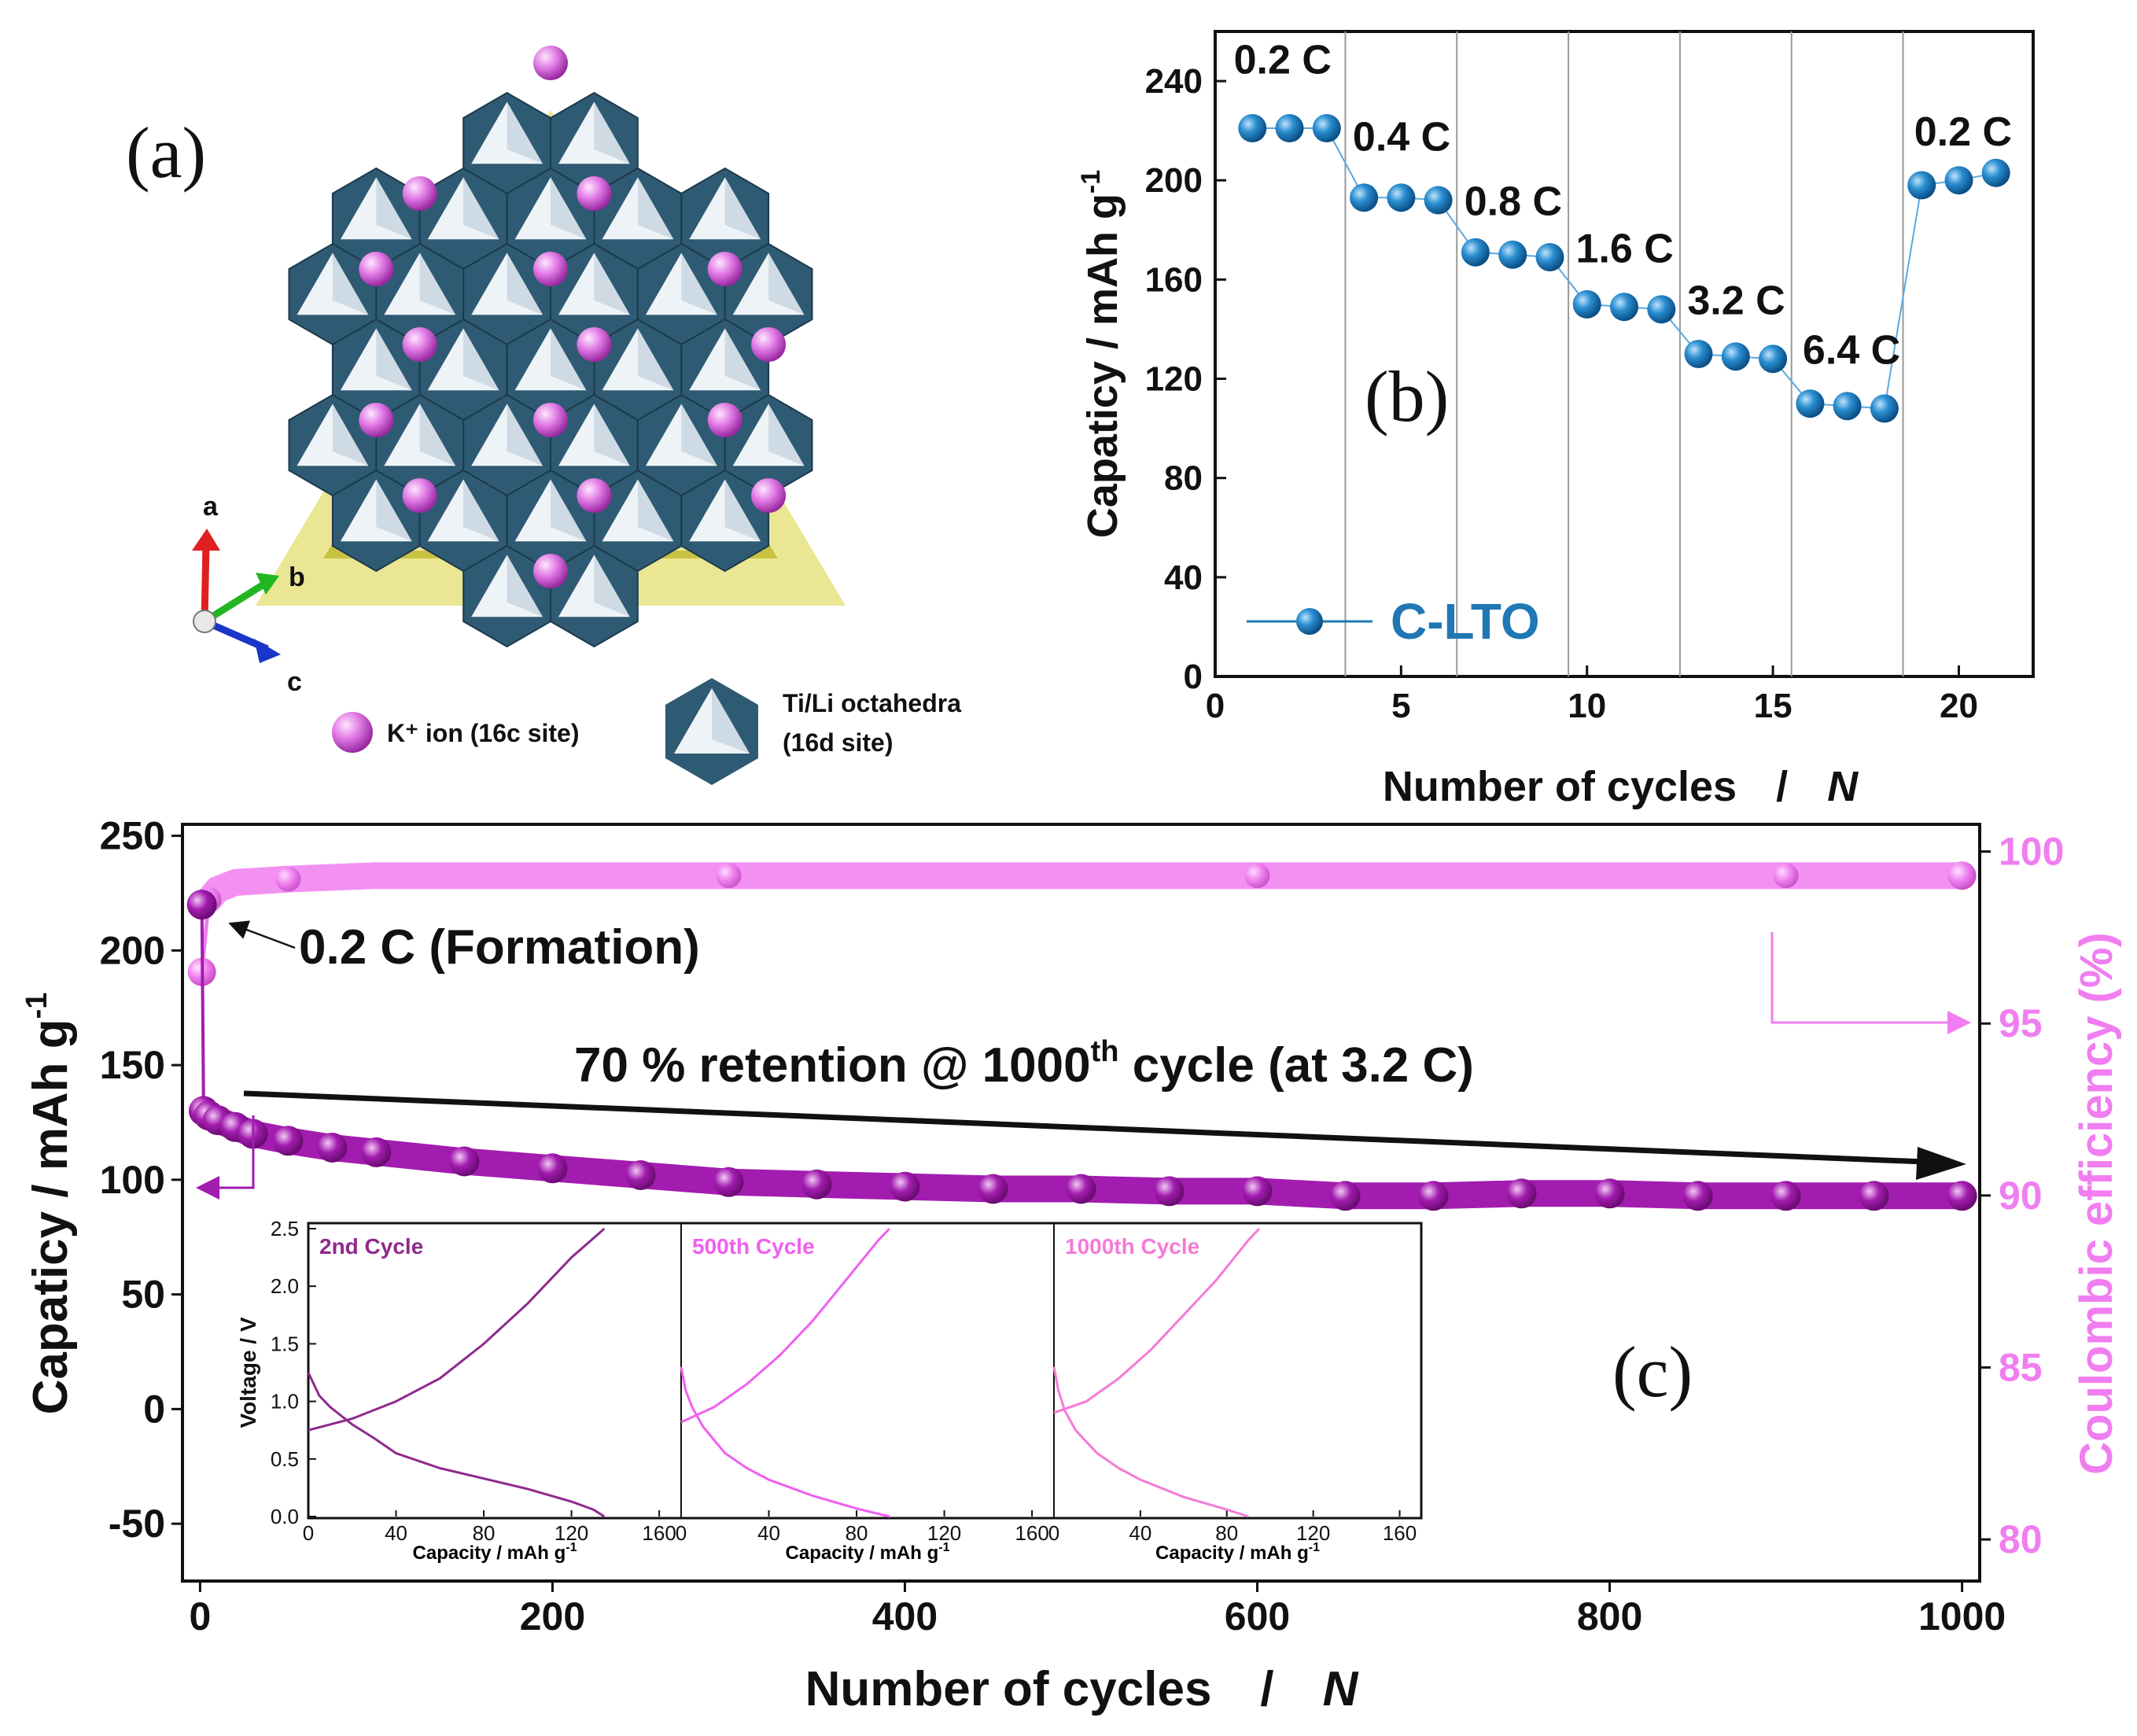  Describe the element at coordinates (1393, 622) in the screenshot. I see `panel-b-legend: C-LTO` at that location.